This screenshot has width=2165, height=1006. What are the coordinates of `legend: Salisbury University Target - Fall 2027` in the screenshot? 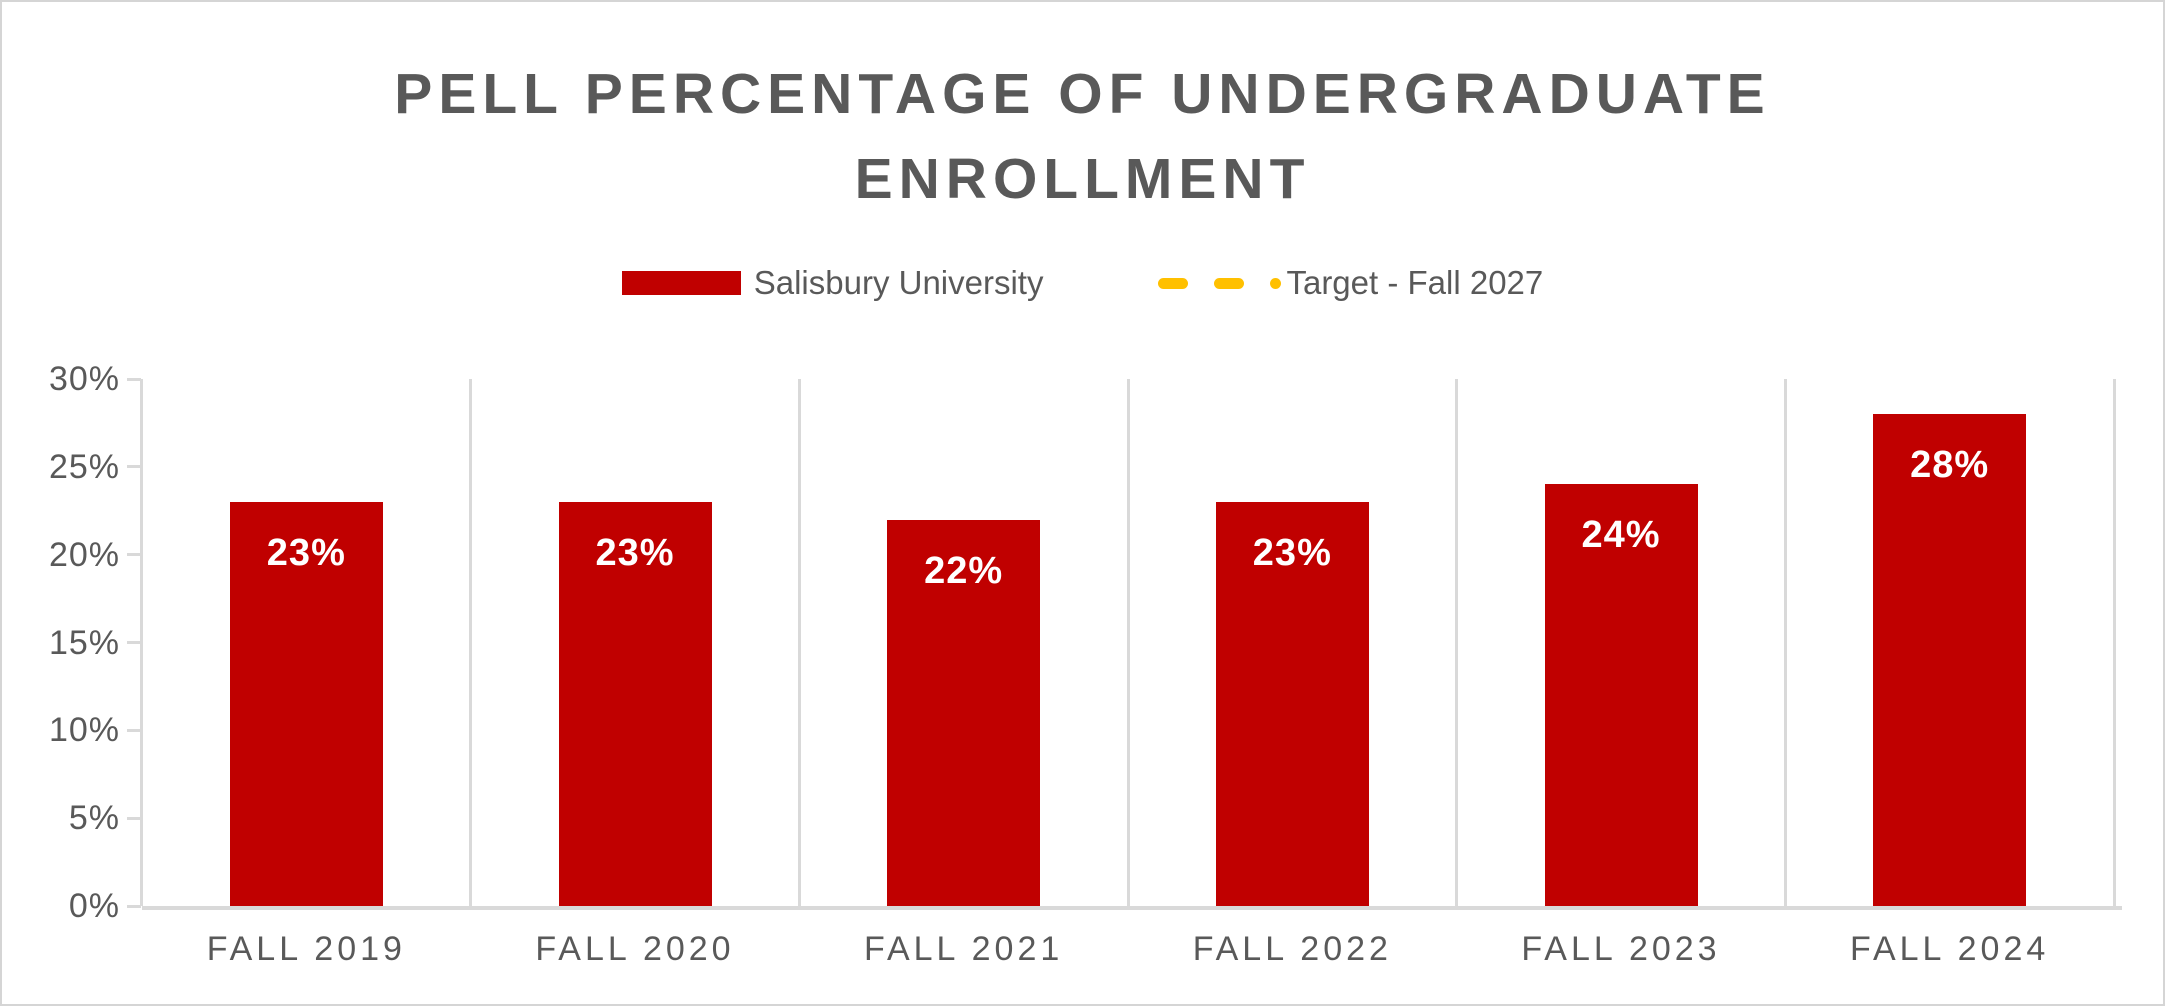 It's located at (1082, 283).